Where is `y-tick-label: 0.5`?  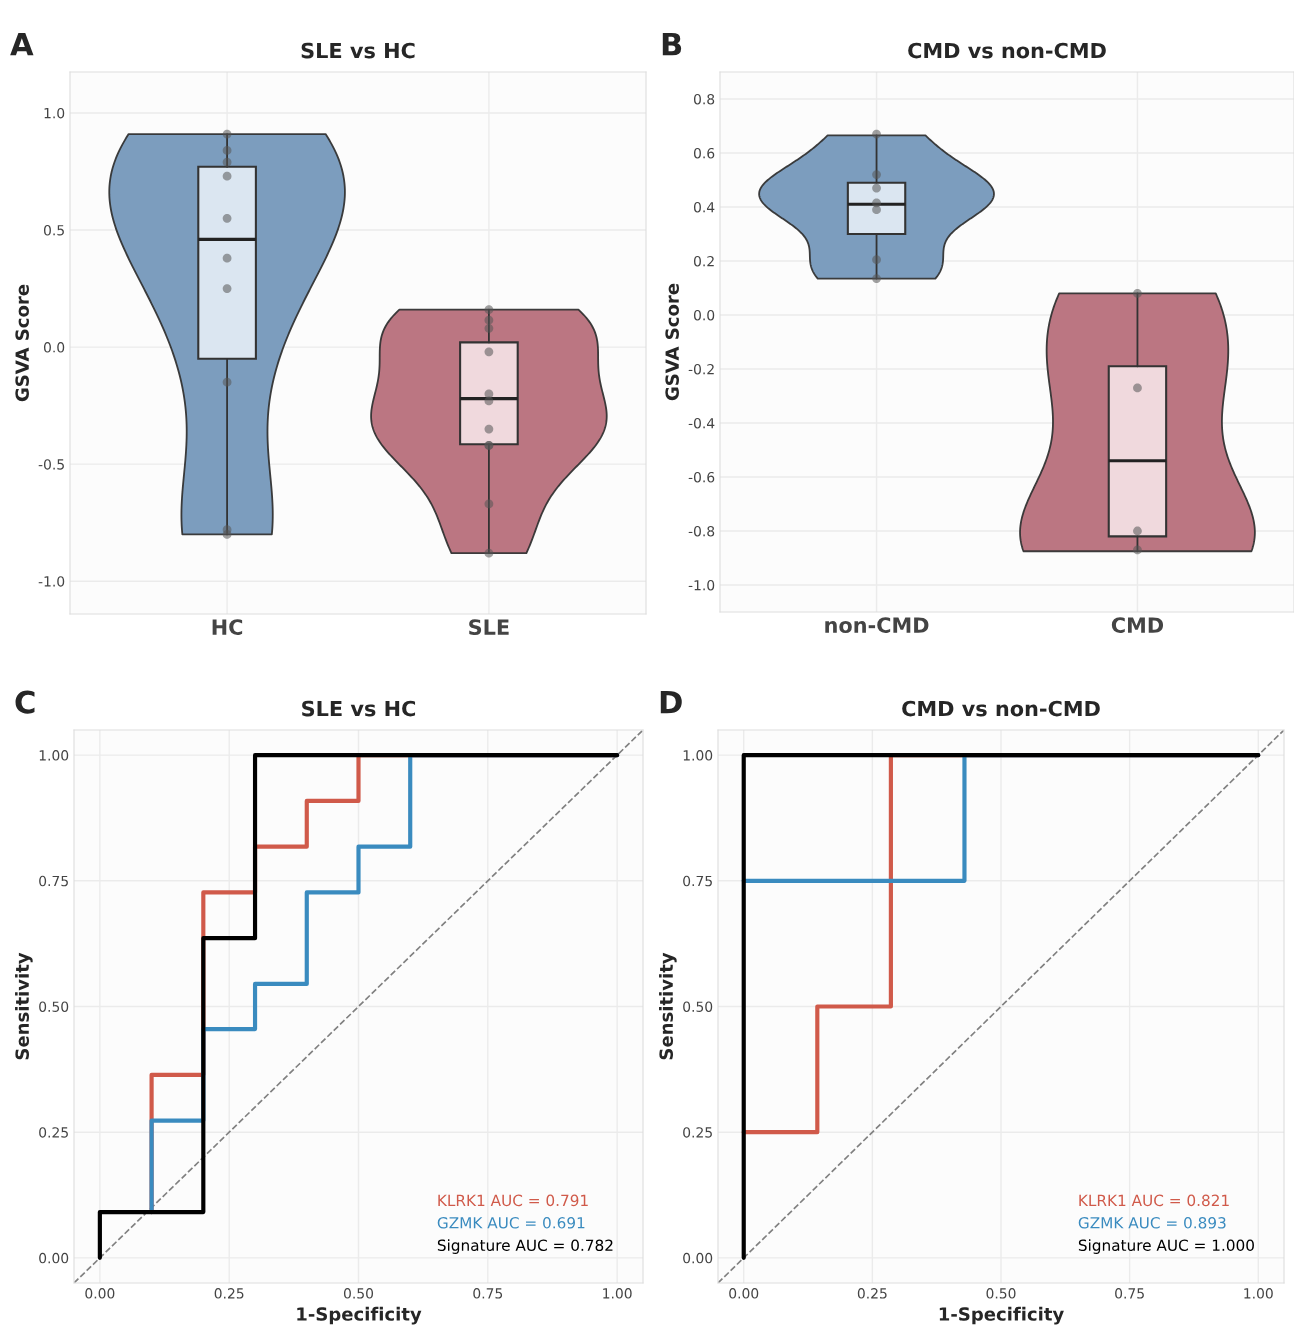 y-tick-label: 0.5 is located at coordinates (53, 230).